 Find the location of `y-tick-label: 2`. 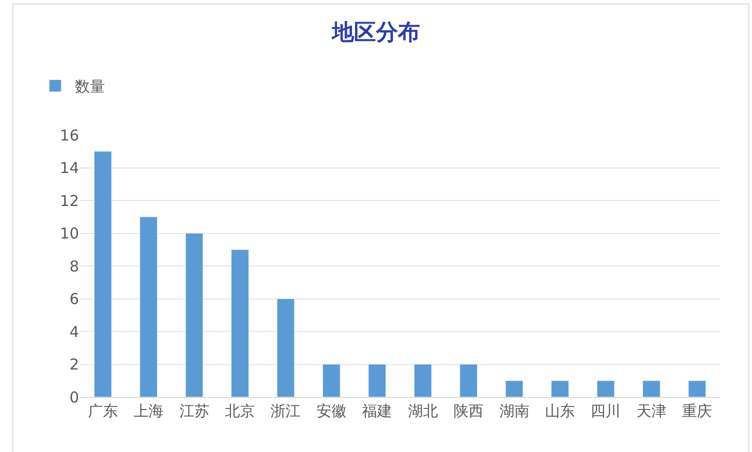

y-tick-label: 2 is located at coordinates (74, 365).